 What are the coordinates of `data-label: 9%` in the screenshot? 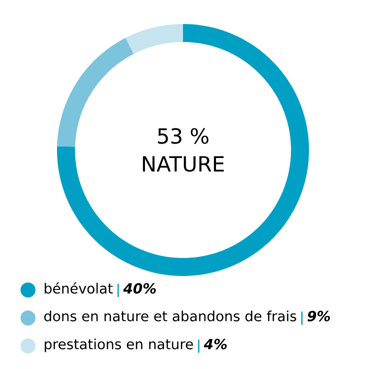 It's located at (319, 316).